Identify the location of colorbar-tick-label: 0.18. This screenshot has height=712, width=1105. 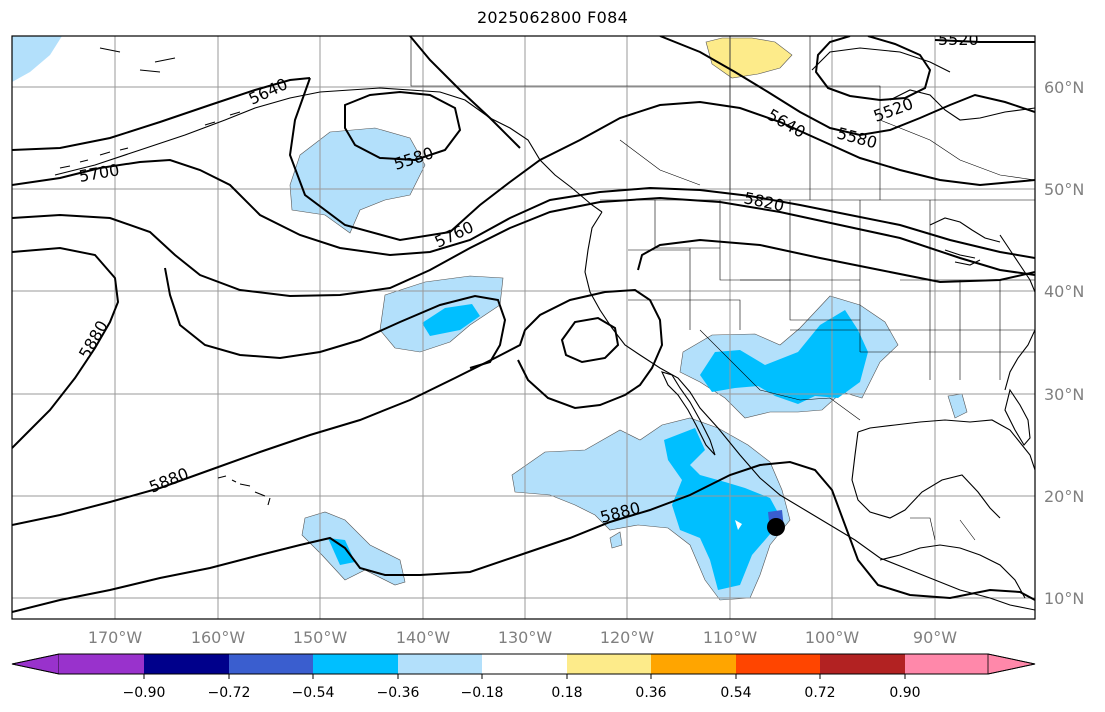
(566, 693).